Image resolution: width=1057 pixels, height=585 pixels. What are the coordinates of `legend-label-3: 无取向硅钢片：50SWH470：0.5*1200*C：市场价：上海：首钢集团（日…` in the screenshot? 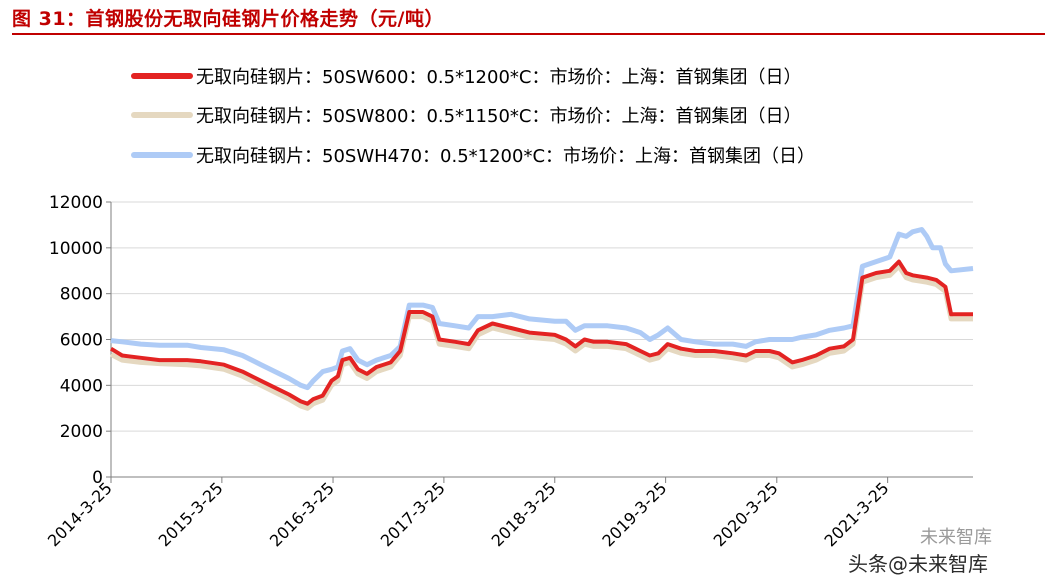 It's located at (505, 156).